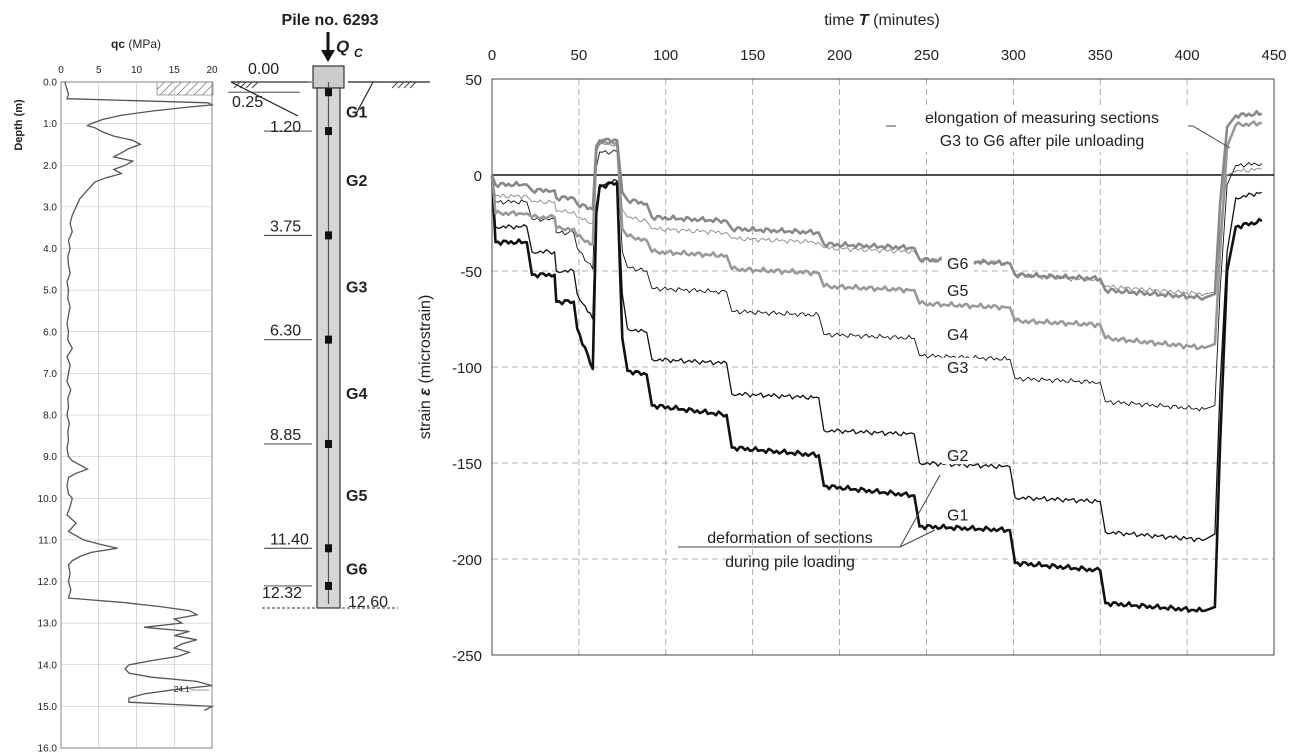 The image size is (1296, 754). Describe the element at coordinates (752, 55) in the screenshot. I see `strain-x-tick: 150` at that location.